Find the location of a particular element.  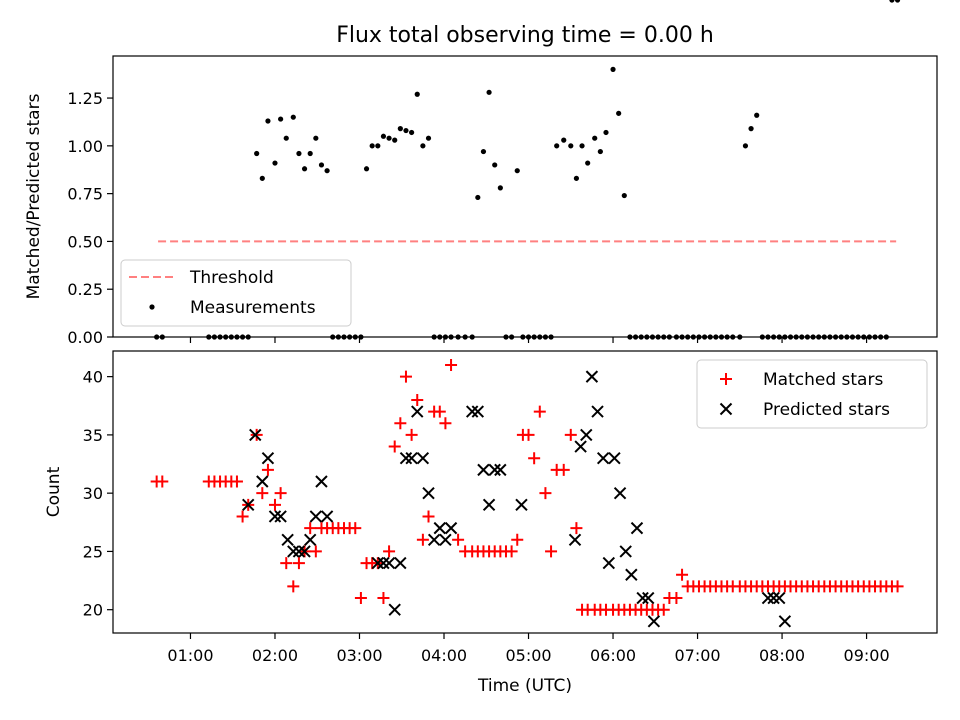

y-tick-label: 25 is located at coordinates (93, 551).